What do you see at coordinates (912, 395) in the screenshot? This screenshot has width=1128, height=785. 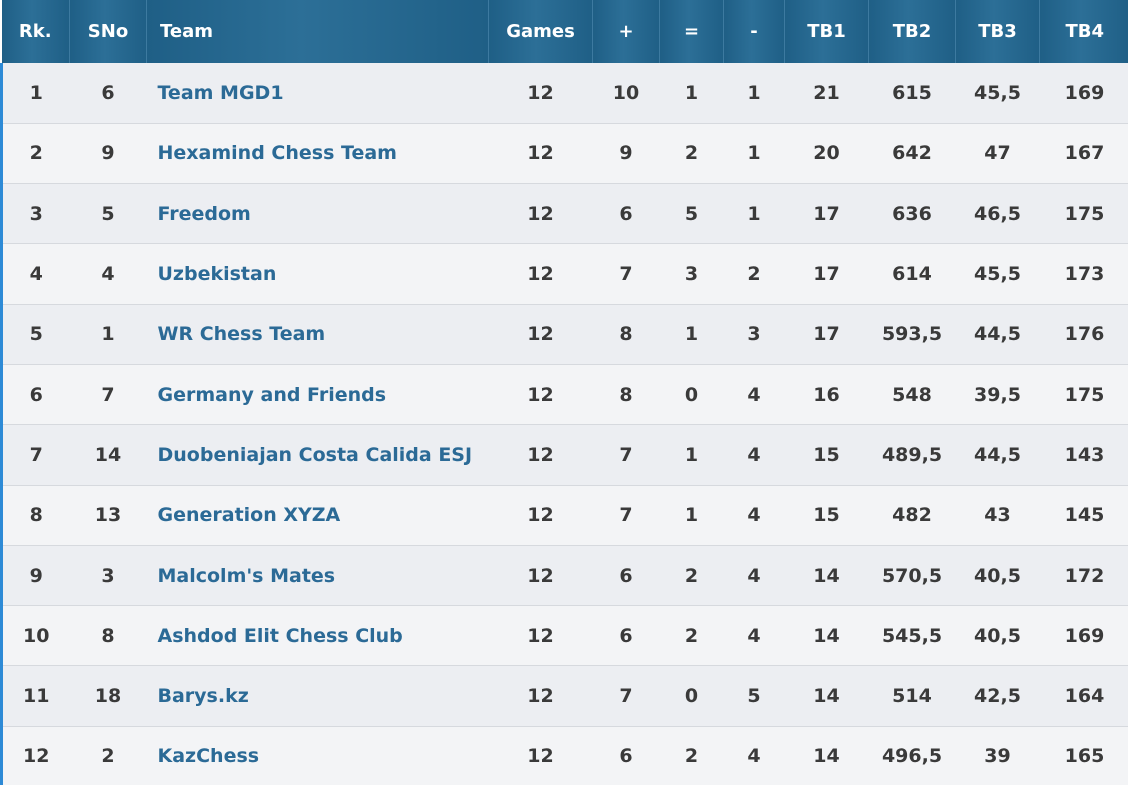 I see `tb2-cell: 548` at bounding box center [912, 395].